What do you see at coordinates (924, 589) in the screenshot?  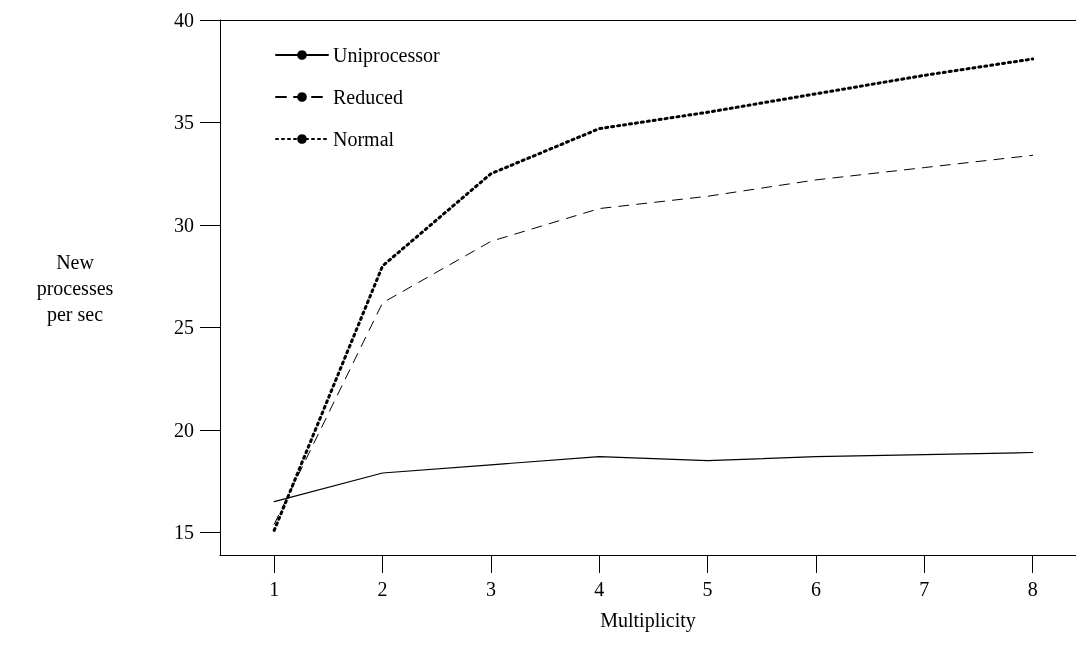 I see `x-tick-label: 7` at bounding box center [924, 589].